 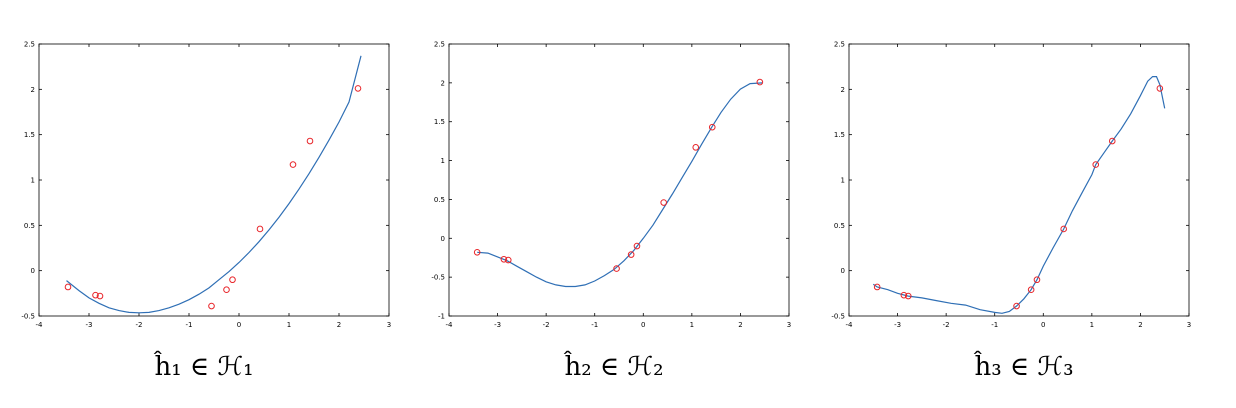 I want to click on caption-2: ĥ₂ ∈ ℋ₂, so click(x=614, y=367).